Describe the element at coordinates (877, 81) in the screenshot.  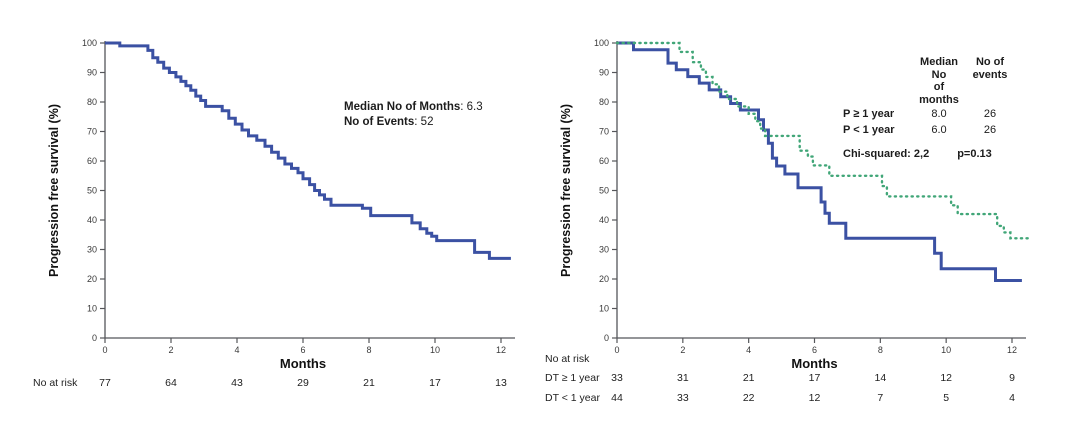
I see `legend-spacer` at that location.